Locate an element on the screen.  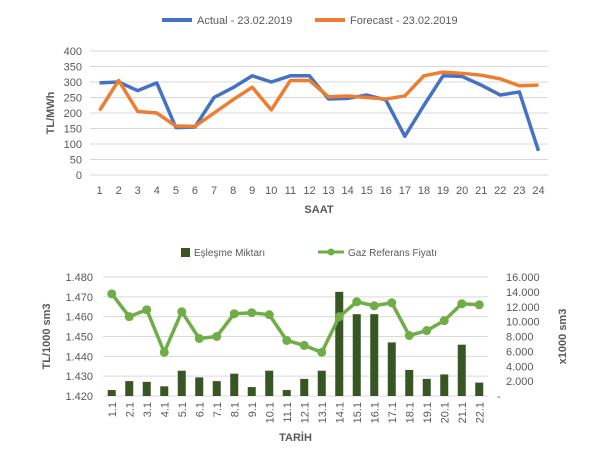
y-axis-title: TL/1000 sm3 is located at coordinates (47, 336).